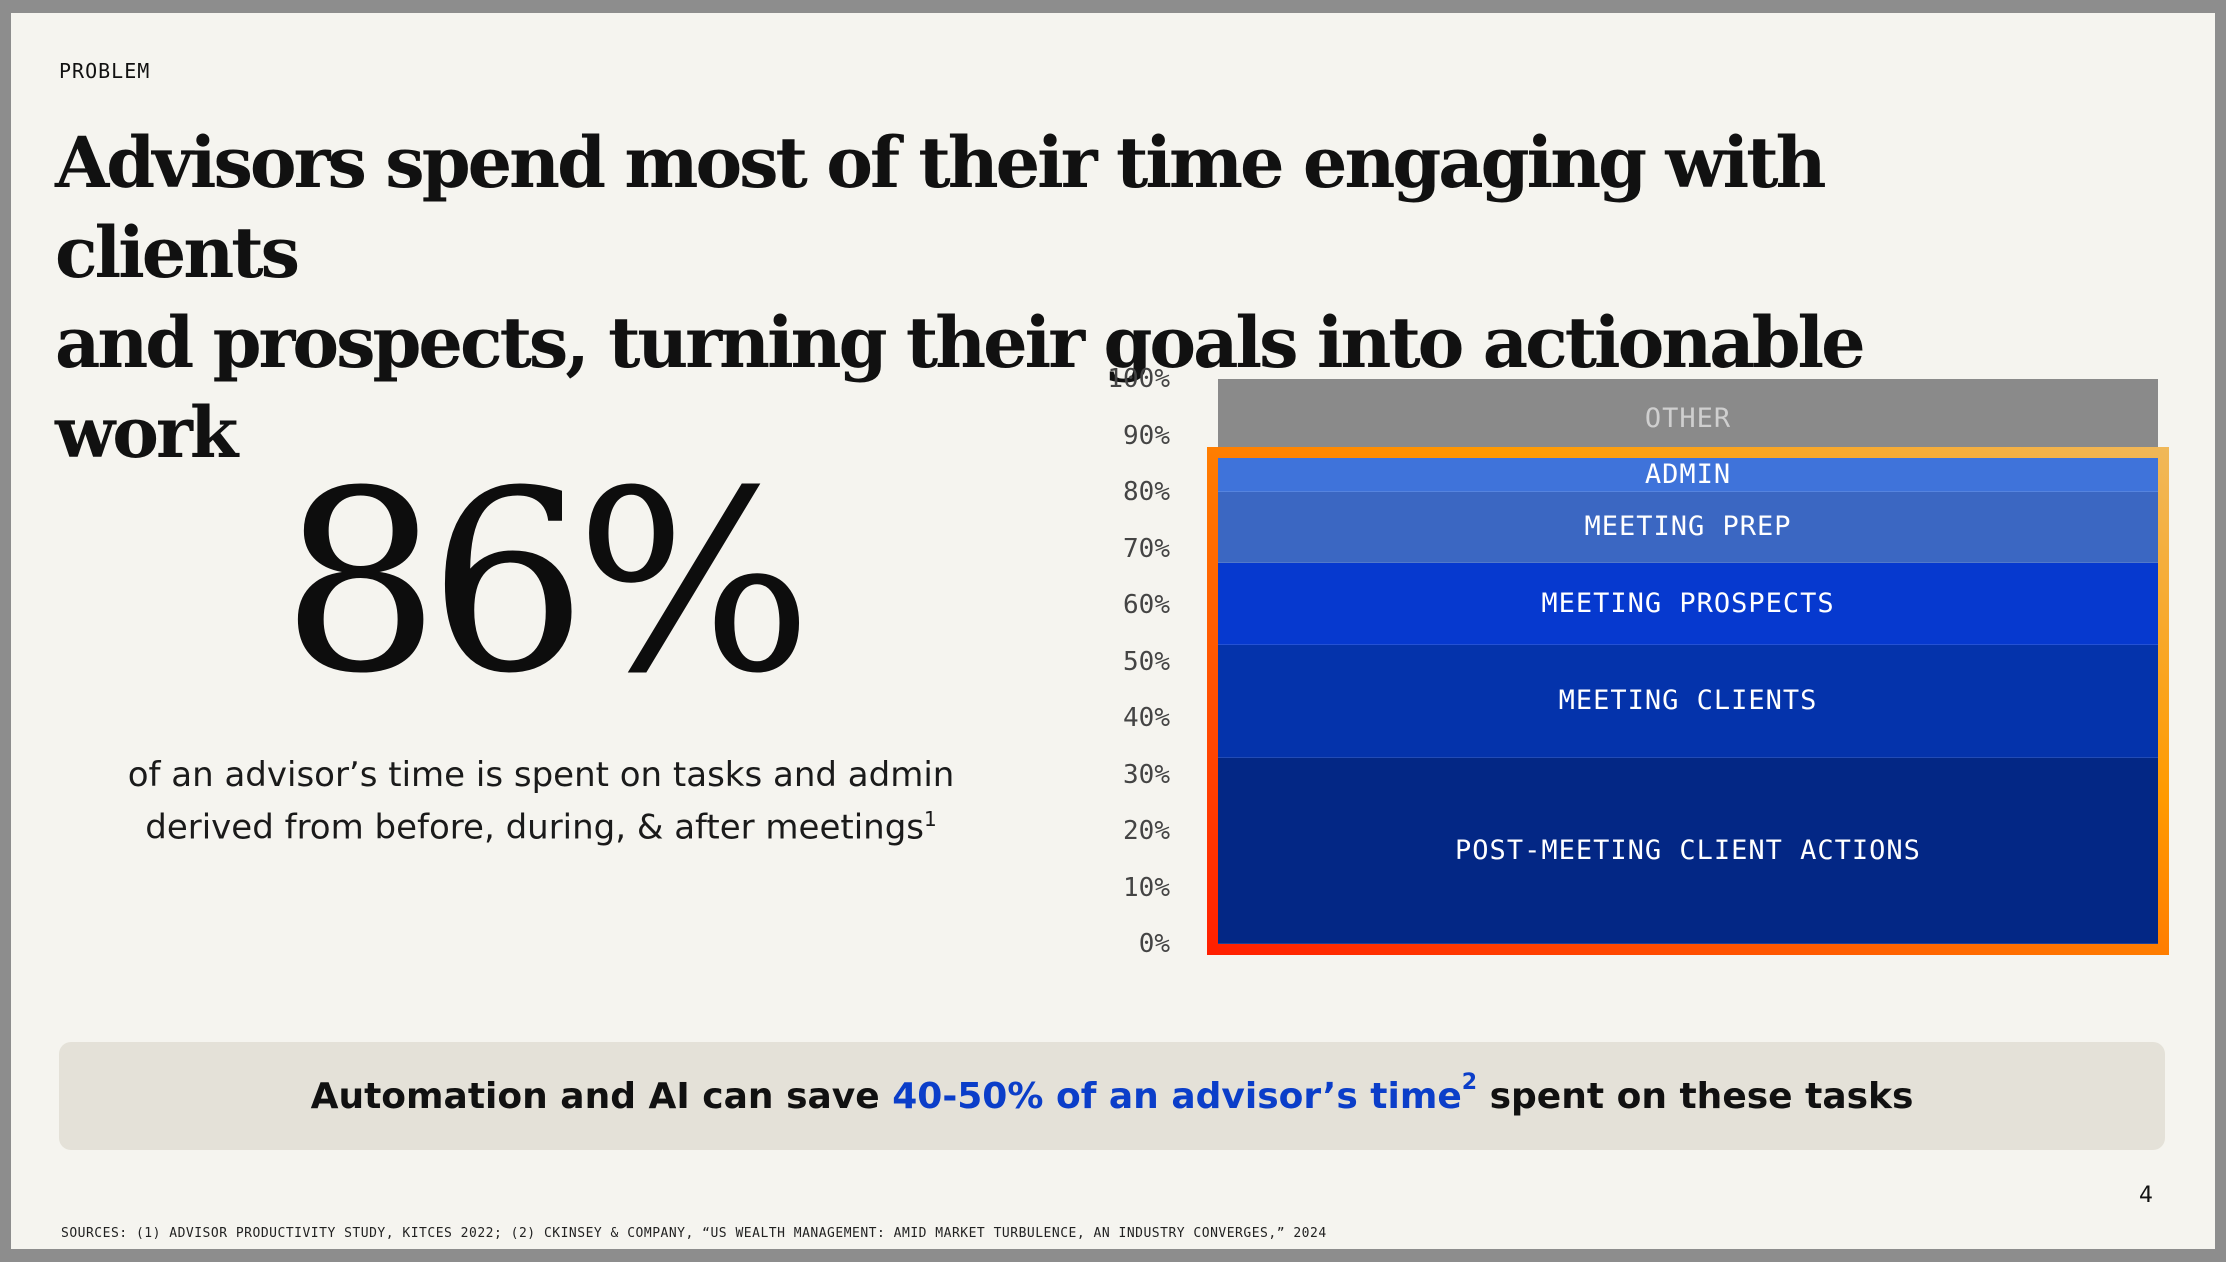  I want to click on bar-segment-admin: ADMIN, so click(1688, 475).